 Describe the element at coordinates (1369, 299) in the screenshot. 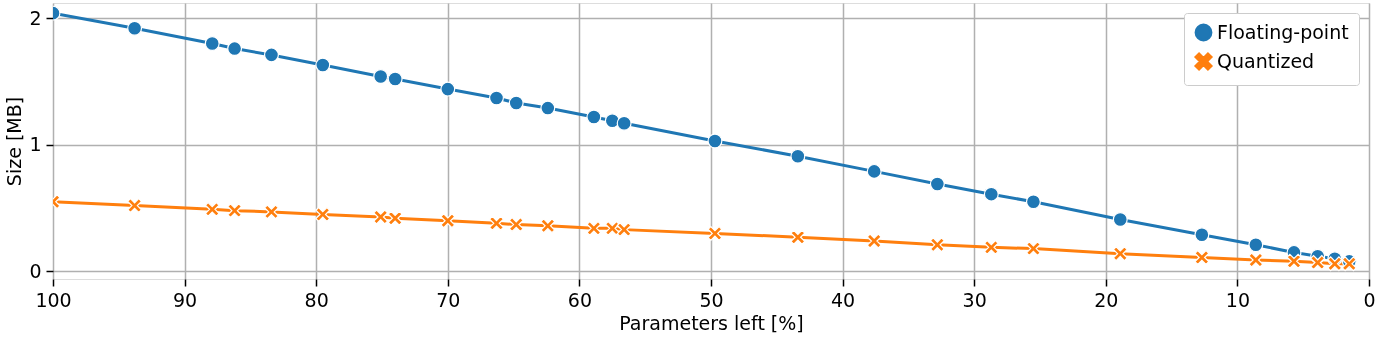

I see `x-tick-label: 0` at that location.